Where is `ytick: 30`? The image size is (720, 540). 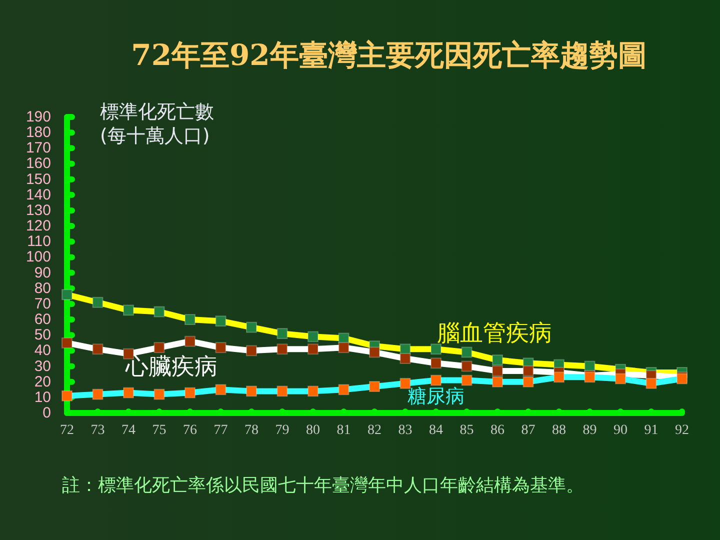
ytick: 30 is located at coordinates (42, 366).